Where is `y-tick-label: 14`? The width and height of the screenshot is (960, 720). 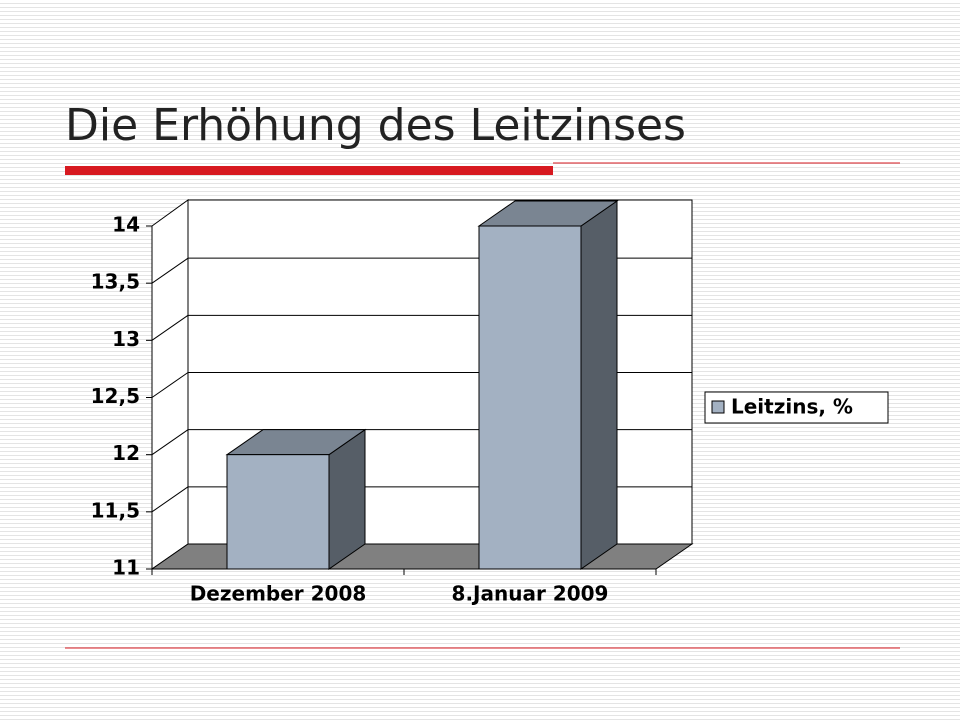 y-tick-label: 14 is located at coordinates (126, 225).